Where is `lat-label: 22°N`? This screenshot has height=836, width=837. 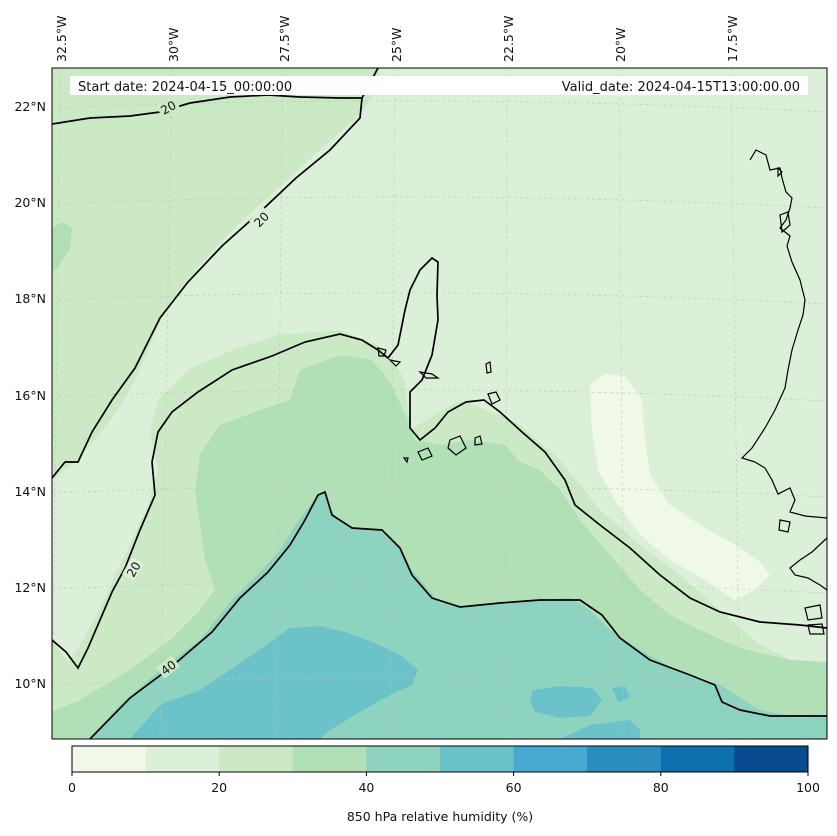 lat-label: 22°N is located at coordinates (30, 106).